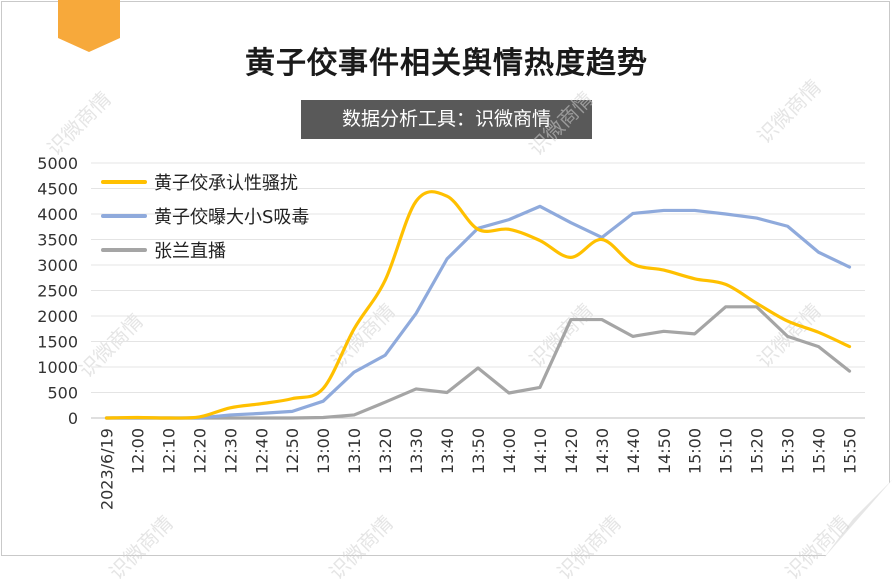 This screenshot has width=893, height=585. I want to click on y-tick-label: 3000, so click(57, 265).